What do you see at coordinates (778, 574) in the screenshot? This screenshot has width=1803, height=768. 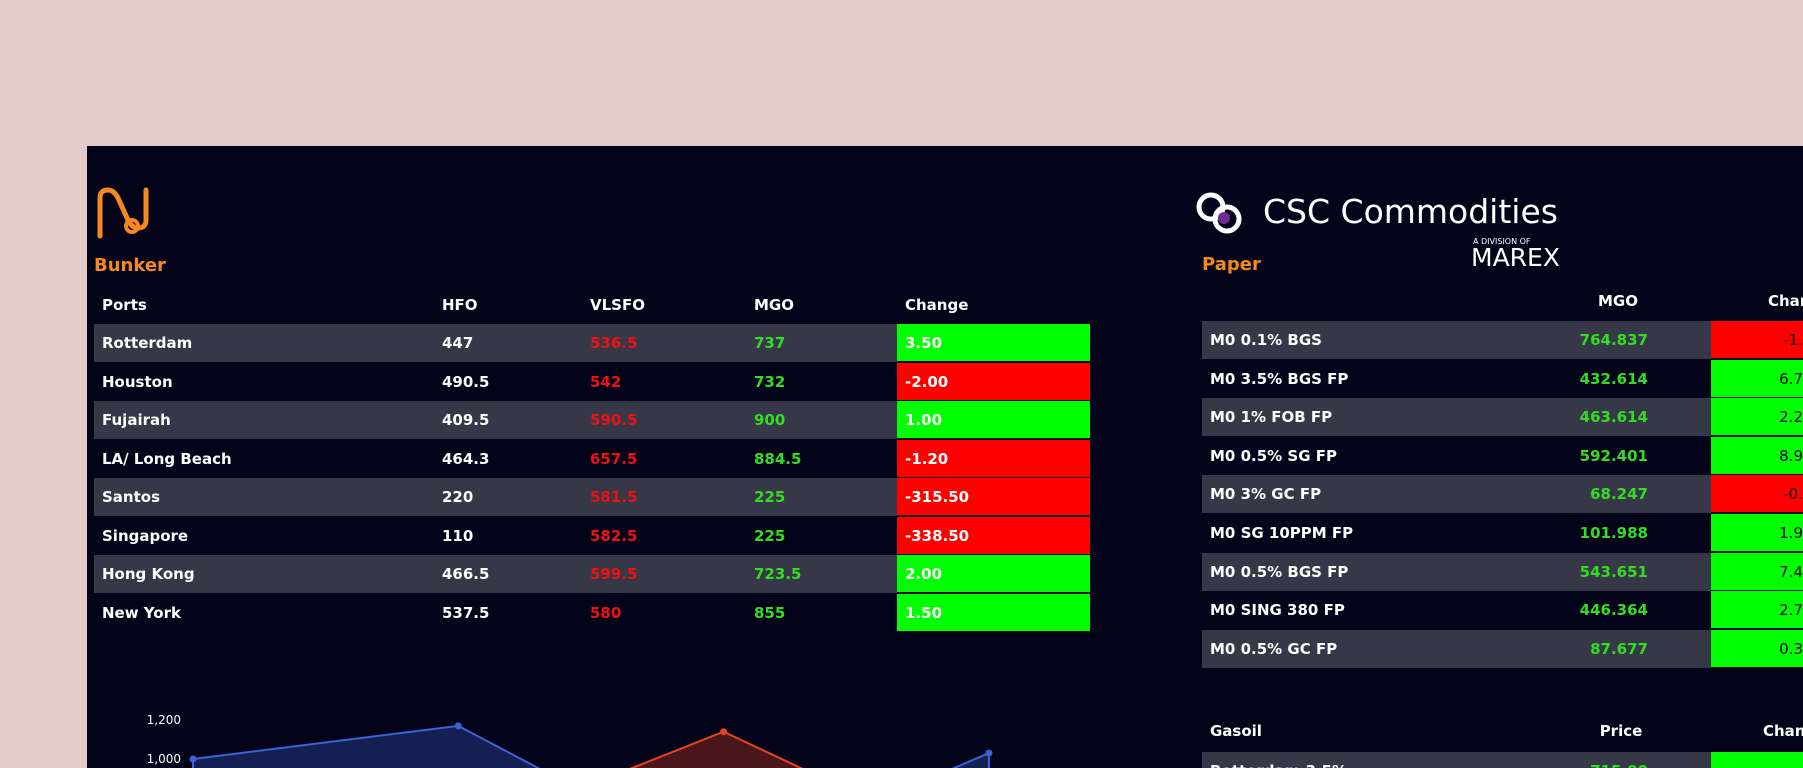 I see `price-cell: 723.5` at bounding box center [778, 574].